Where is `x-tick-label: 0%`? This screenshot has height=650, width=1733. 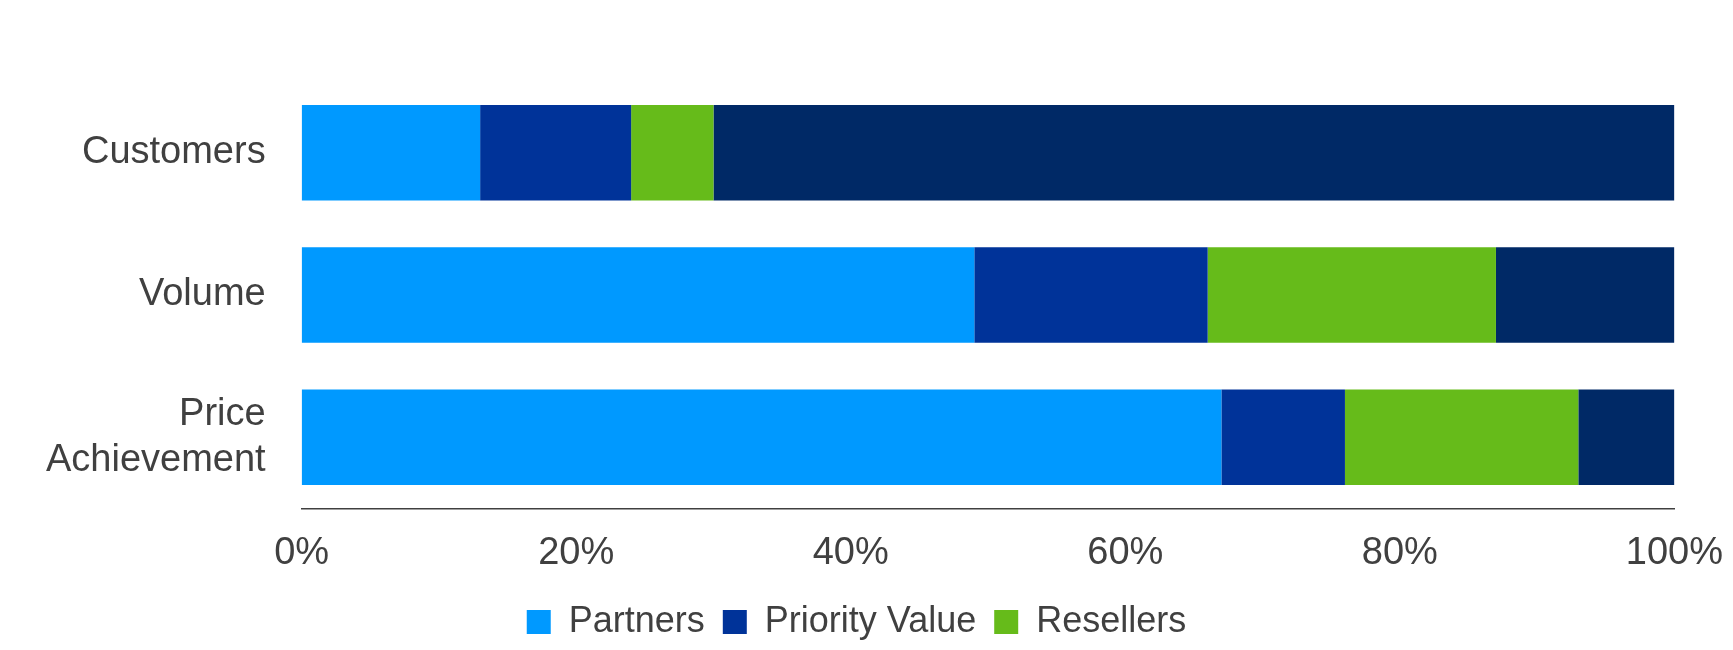 x-tick-label: 0% is located at coordinates (302, 550).